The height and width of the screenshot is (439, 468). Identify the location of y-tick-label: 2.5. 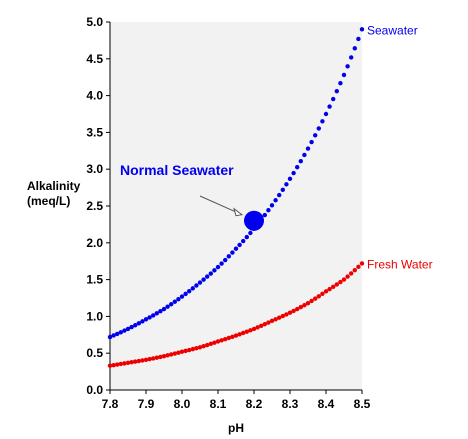
(94, 206).